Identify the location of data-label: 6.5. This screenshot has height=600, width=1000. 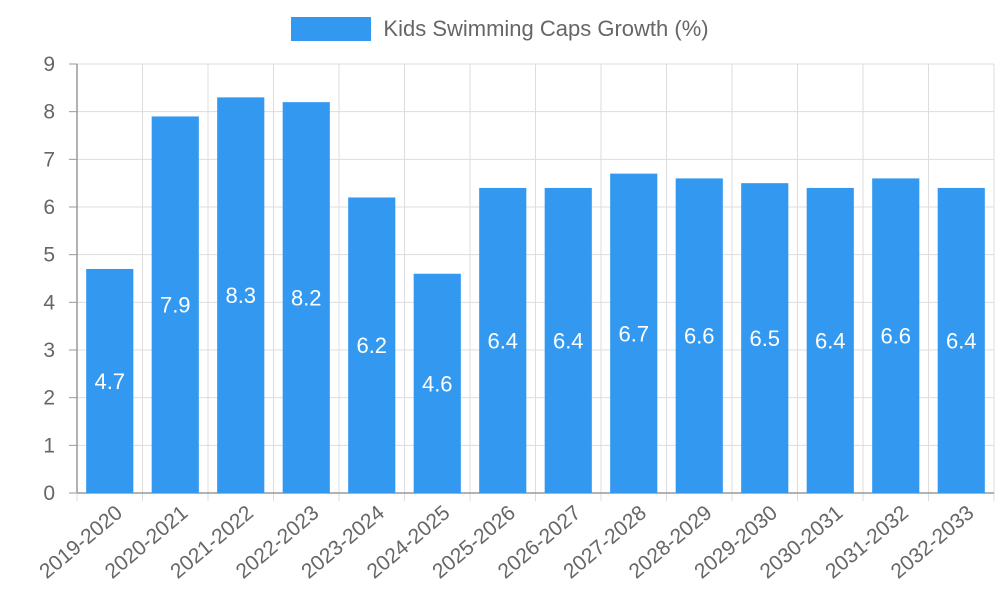
(764, 338).